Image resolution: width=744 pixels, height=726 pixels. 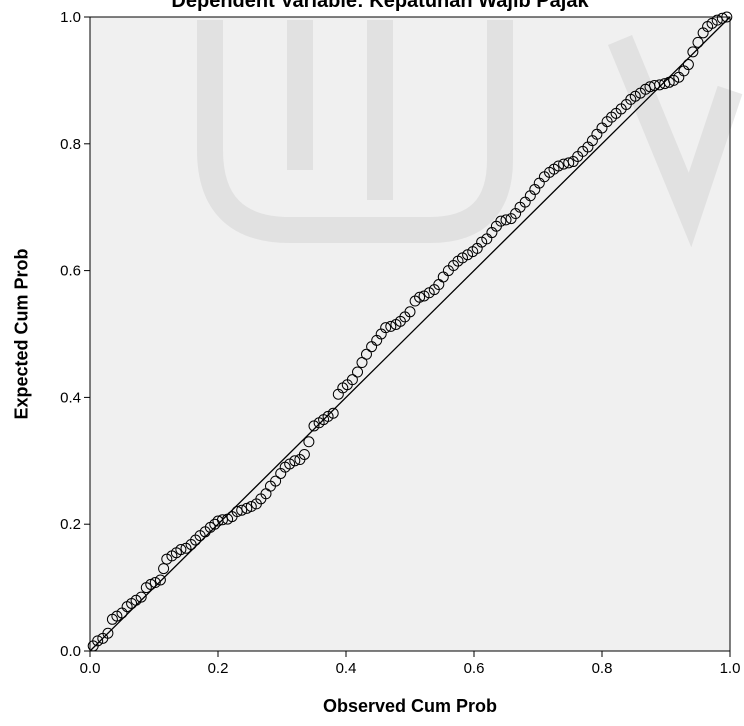 What do you see at coordinates (730, 668) in the screenshot?
I see `x-tick-label: 1.0` at bounding box center [730, 668].